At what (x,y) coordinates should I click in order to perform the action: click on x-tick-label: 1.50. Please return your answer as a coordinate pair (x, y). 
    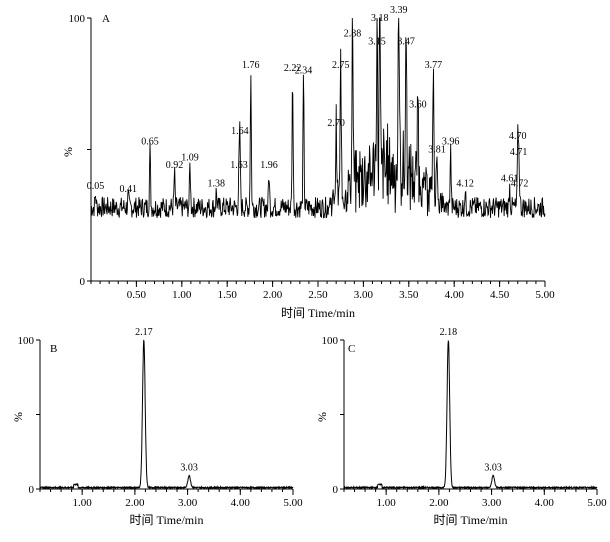
    Looking at the image, I should click on (228, 295).